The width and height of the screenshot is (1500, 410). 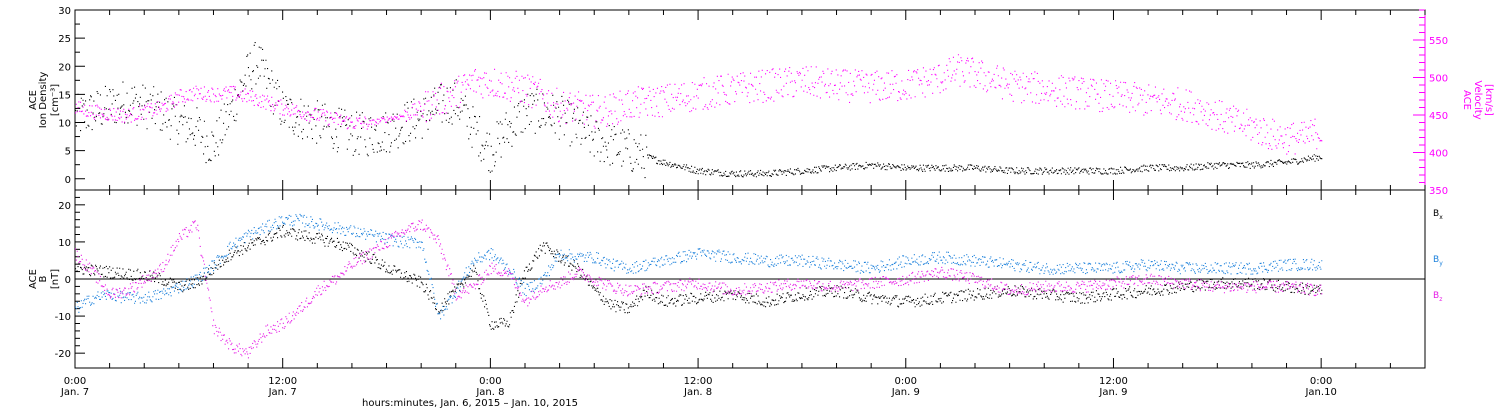 What do you see at coordinates (1438, 79) in the screenshot?
I see `velocity-tick-label: 500` at bounding box center [1438, 79].